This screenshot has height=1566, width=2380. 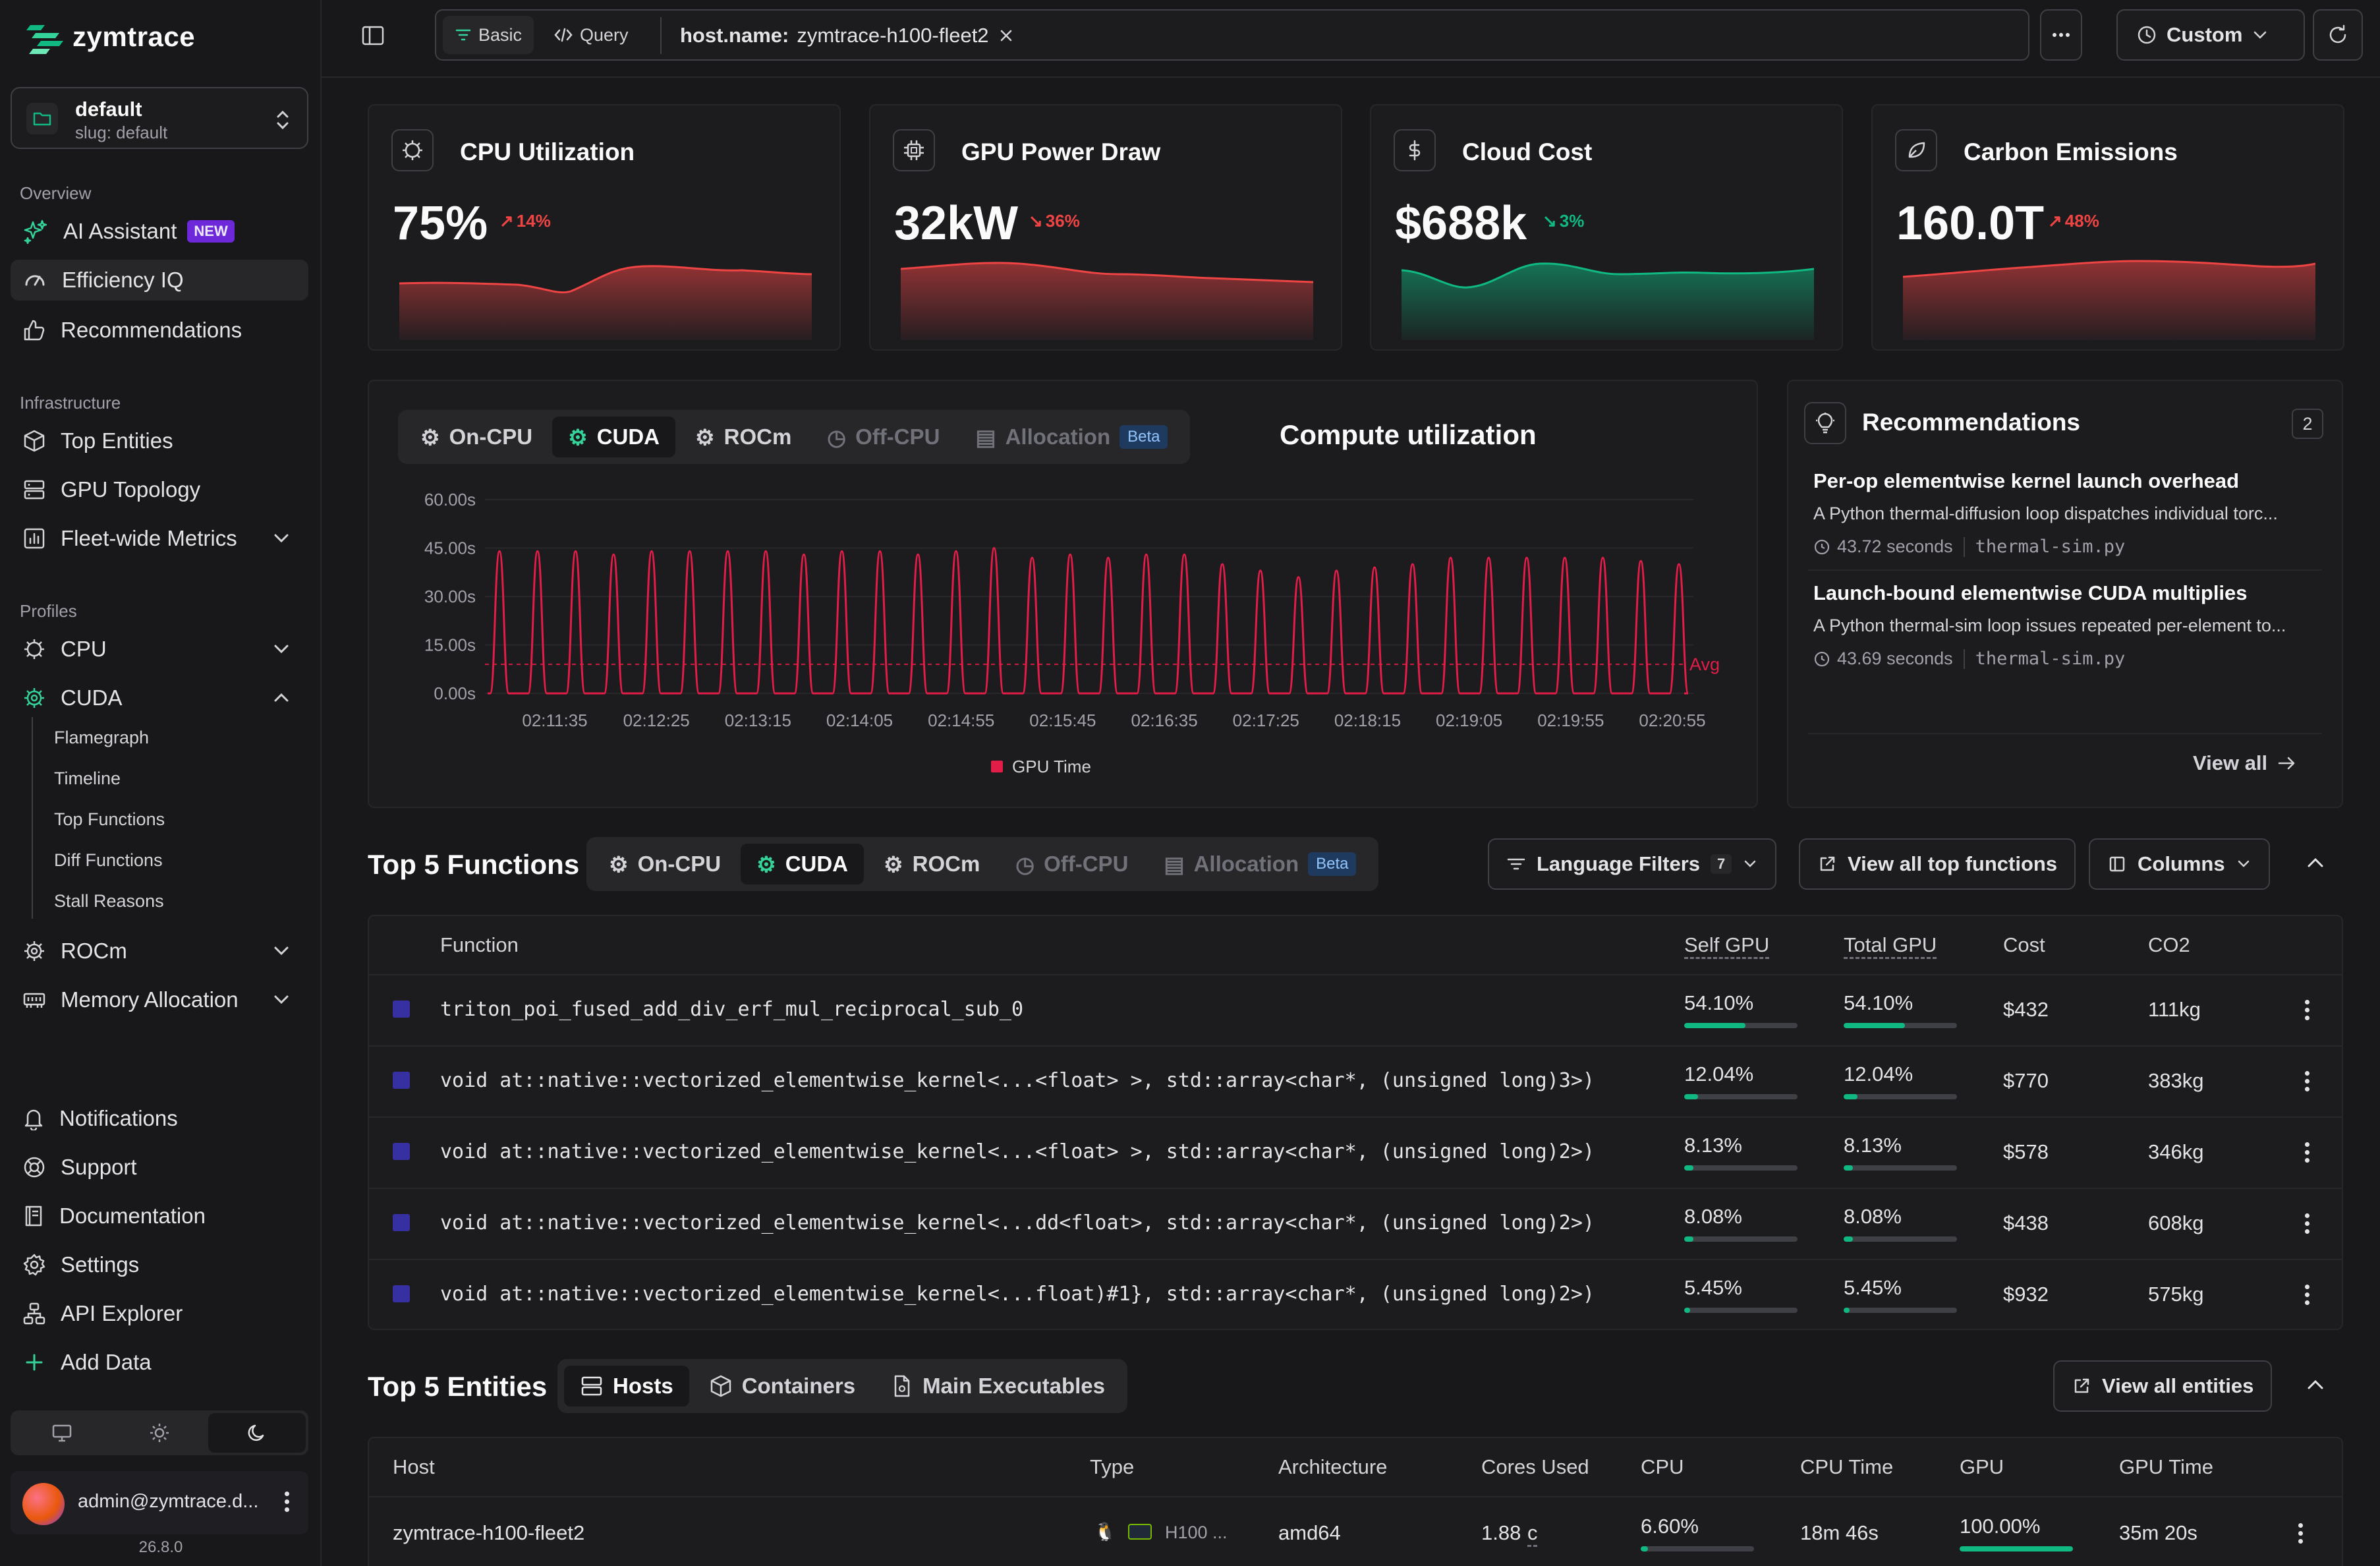 What do you see at coordinates (159, 999) in the screenshot?
I see `nav-memory-allocation: Memory Allocation` at bounding box center [159, 999].